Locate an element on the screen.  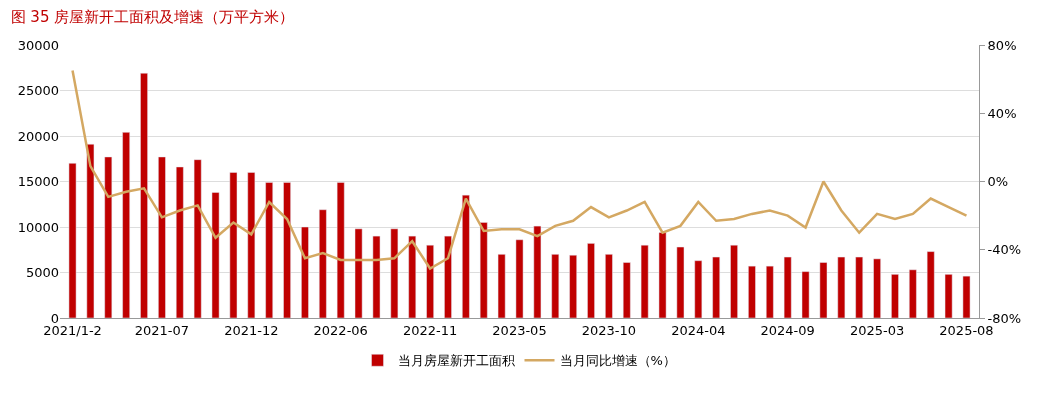
y-tick-label: 10000 is located at coordinates (38, 227).